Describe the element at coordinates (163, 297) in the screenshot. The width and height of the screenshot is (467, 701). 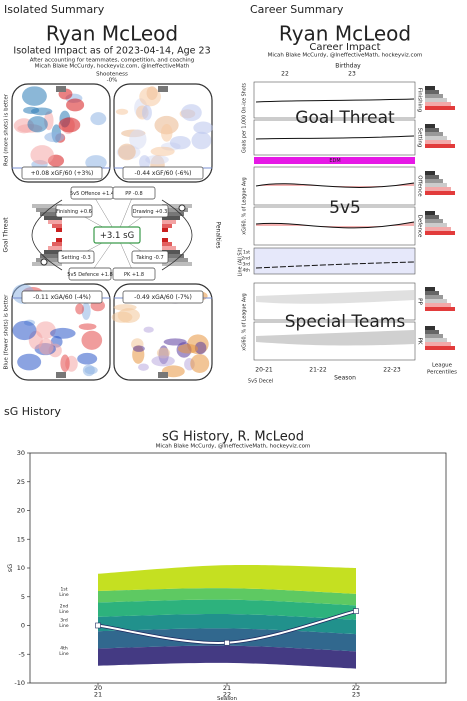
I see `xga-label: -0.49 xGA/60 (-7%)` at that location.